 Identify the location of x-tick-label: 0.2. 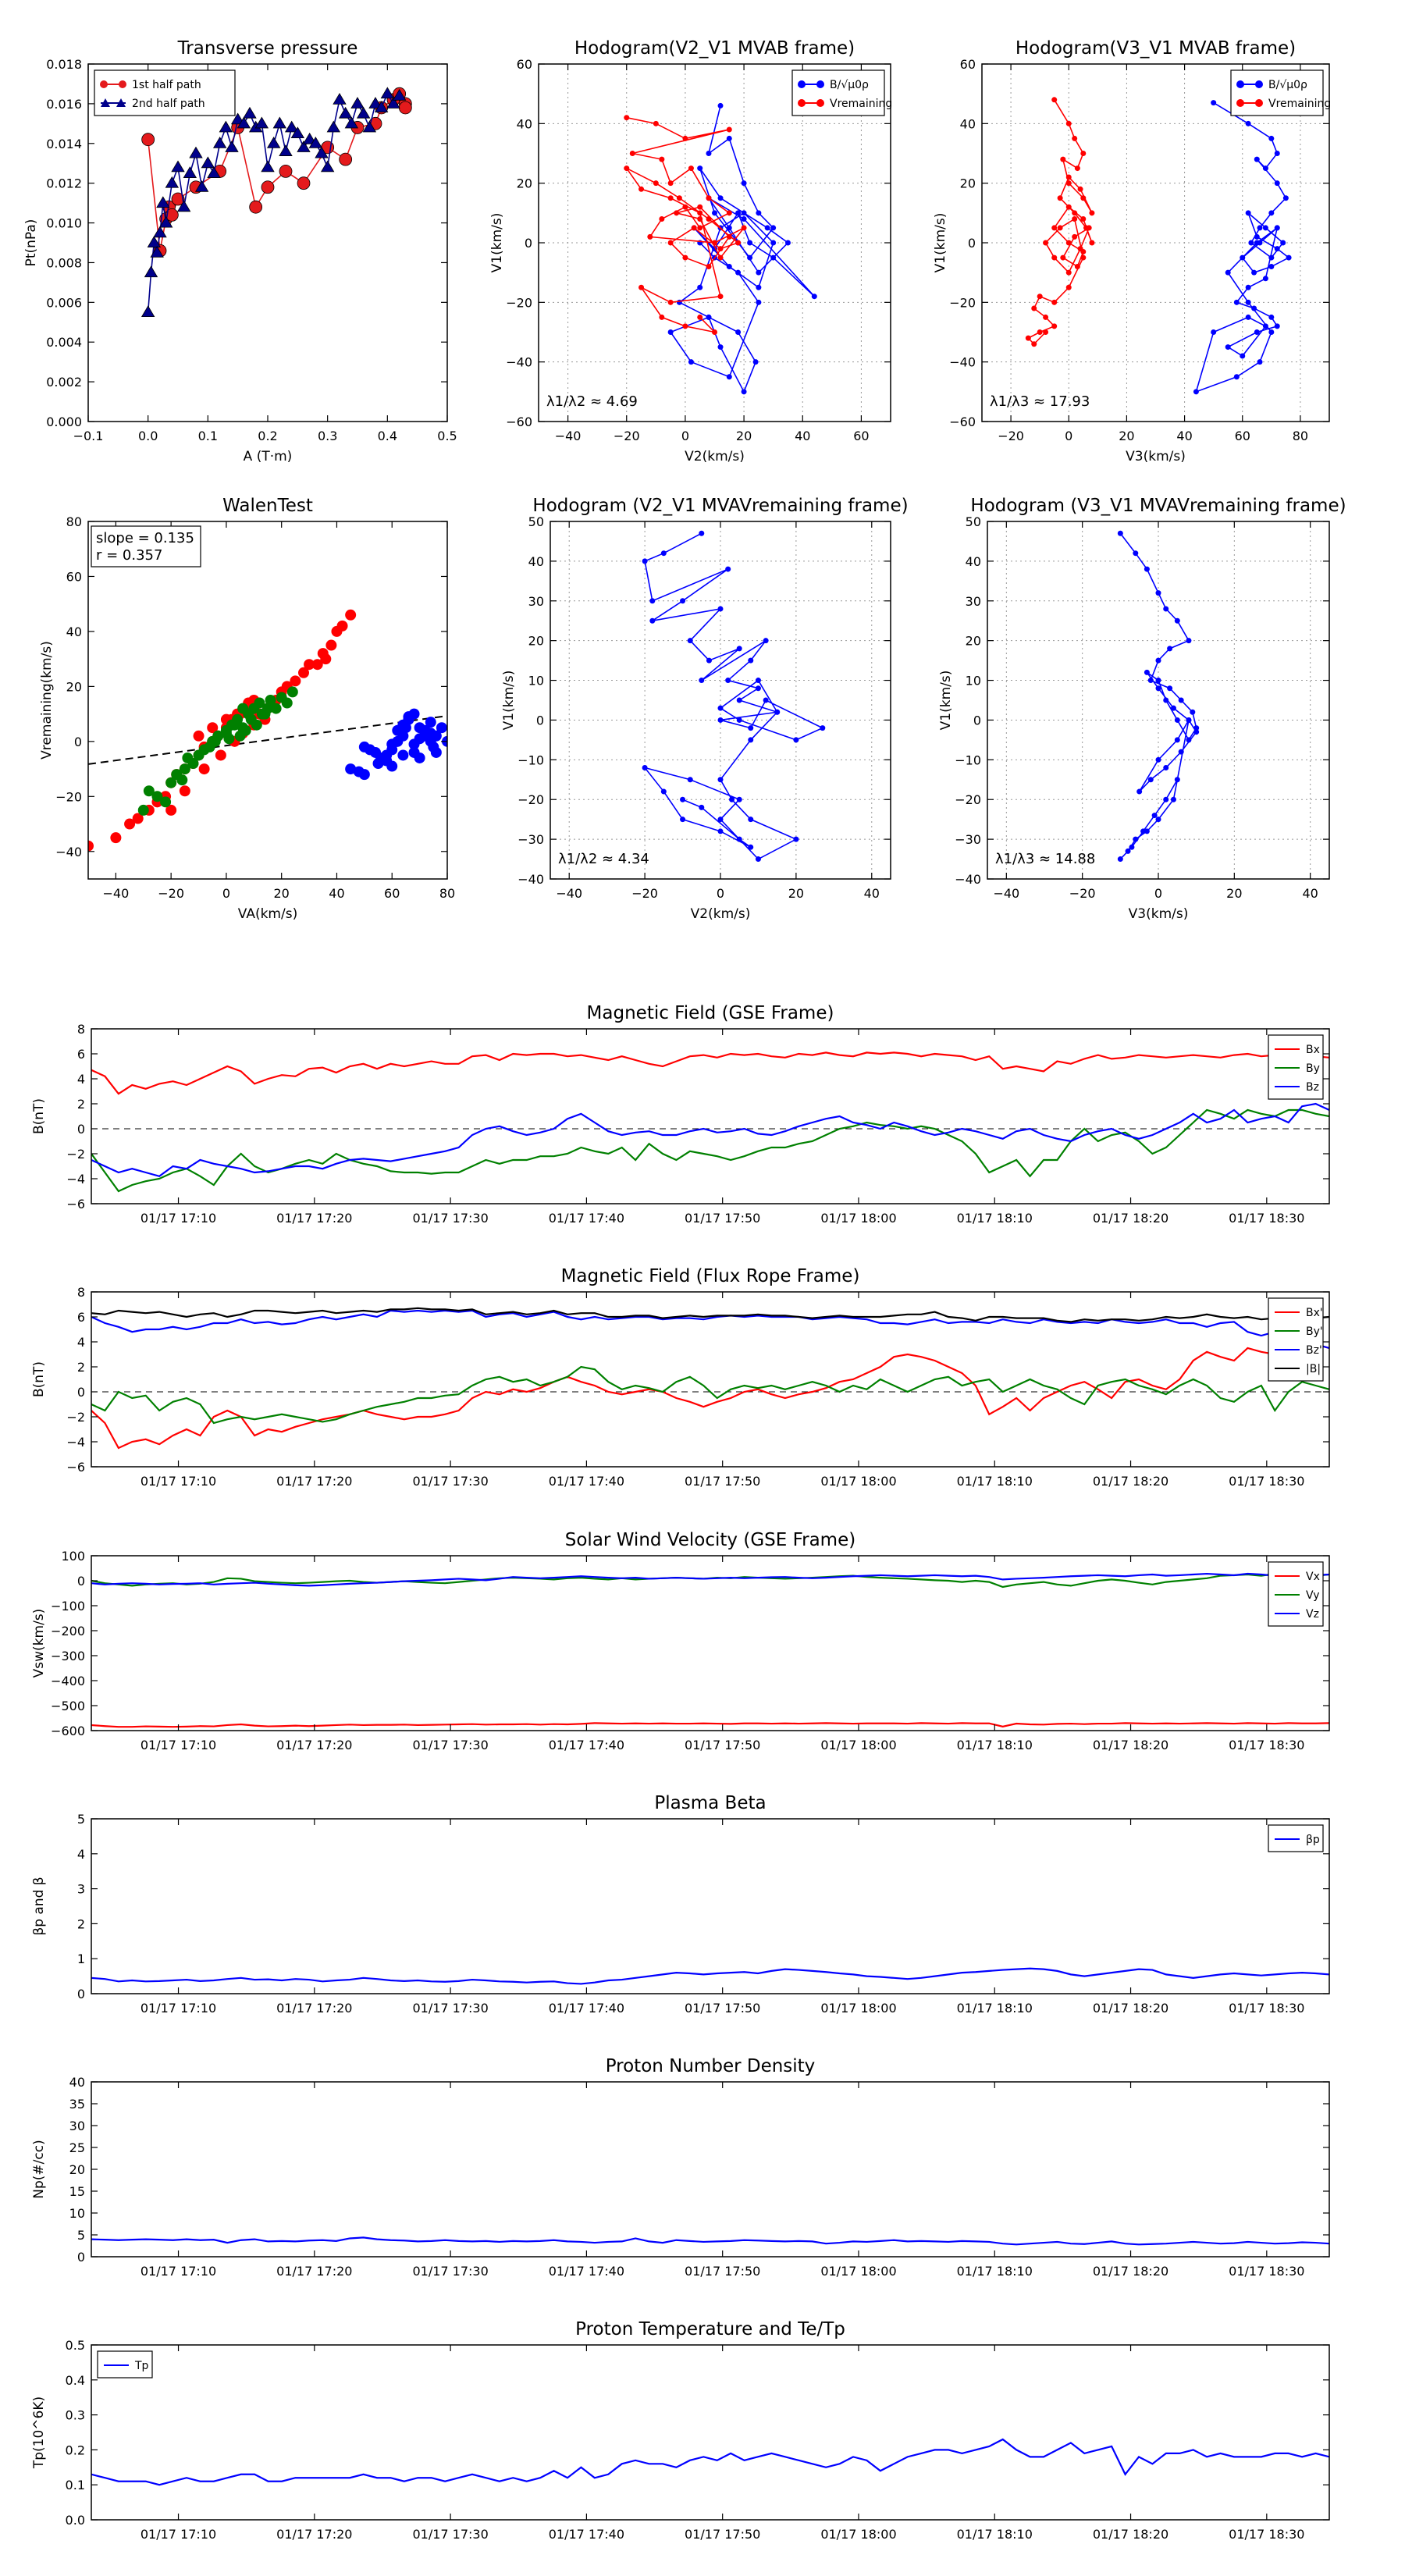
(268, 436).